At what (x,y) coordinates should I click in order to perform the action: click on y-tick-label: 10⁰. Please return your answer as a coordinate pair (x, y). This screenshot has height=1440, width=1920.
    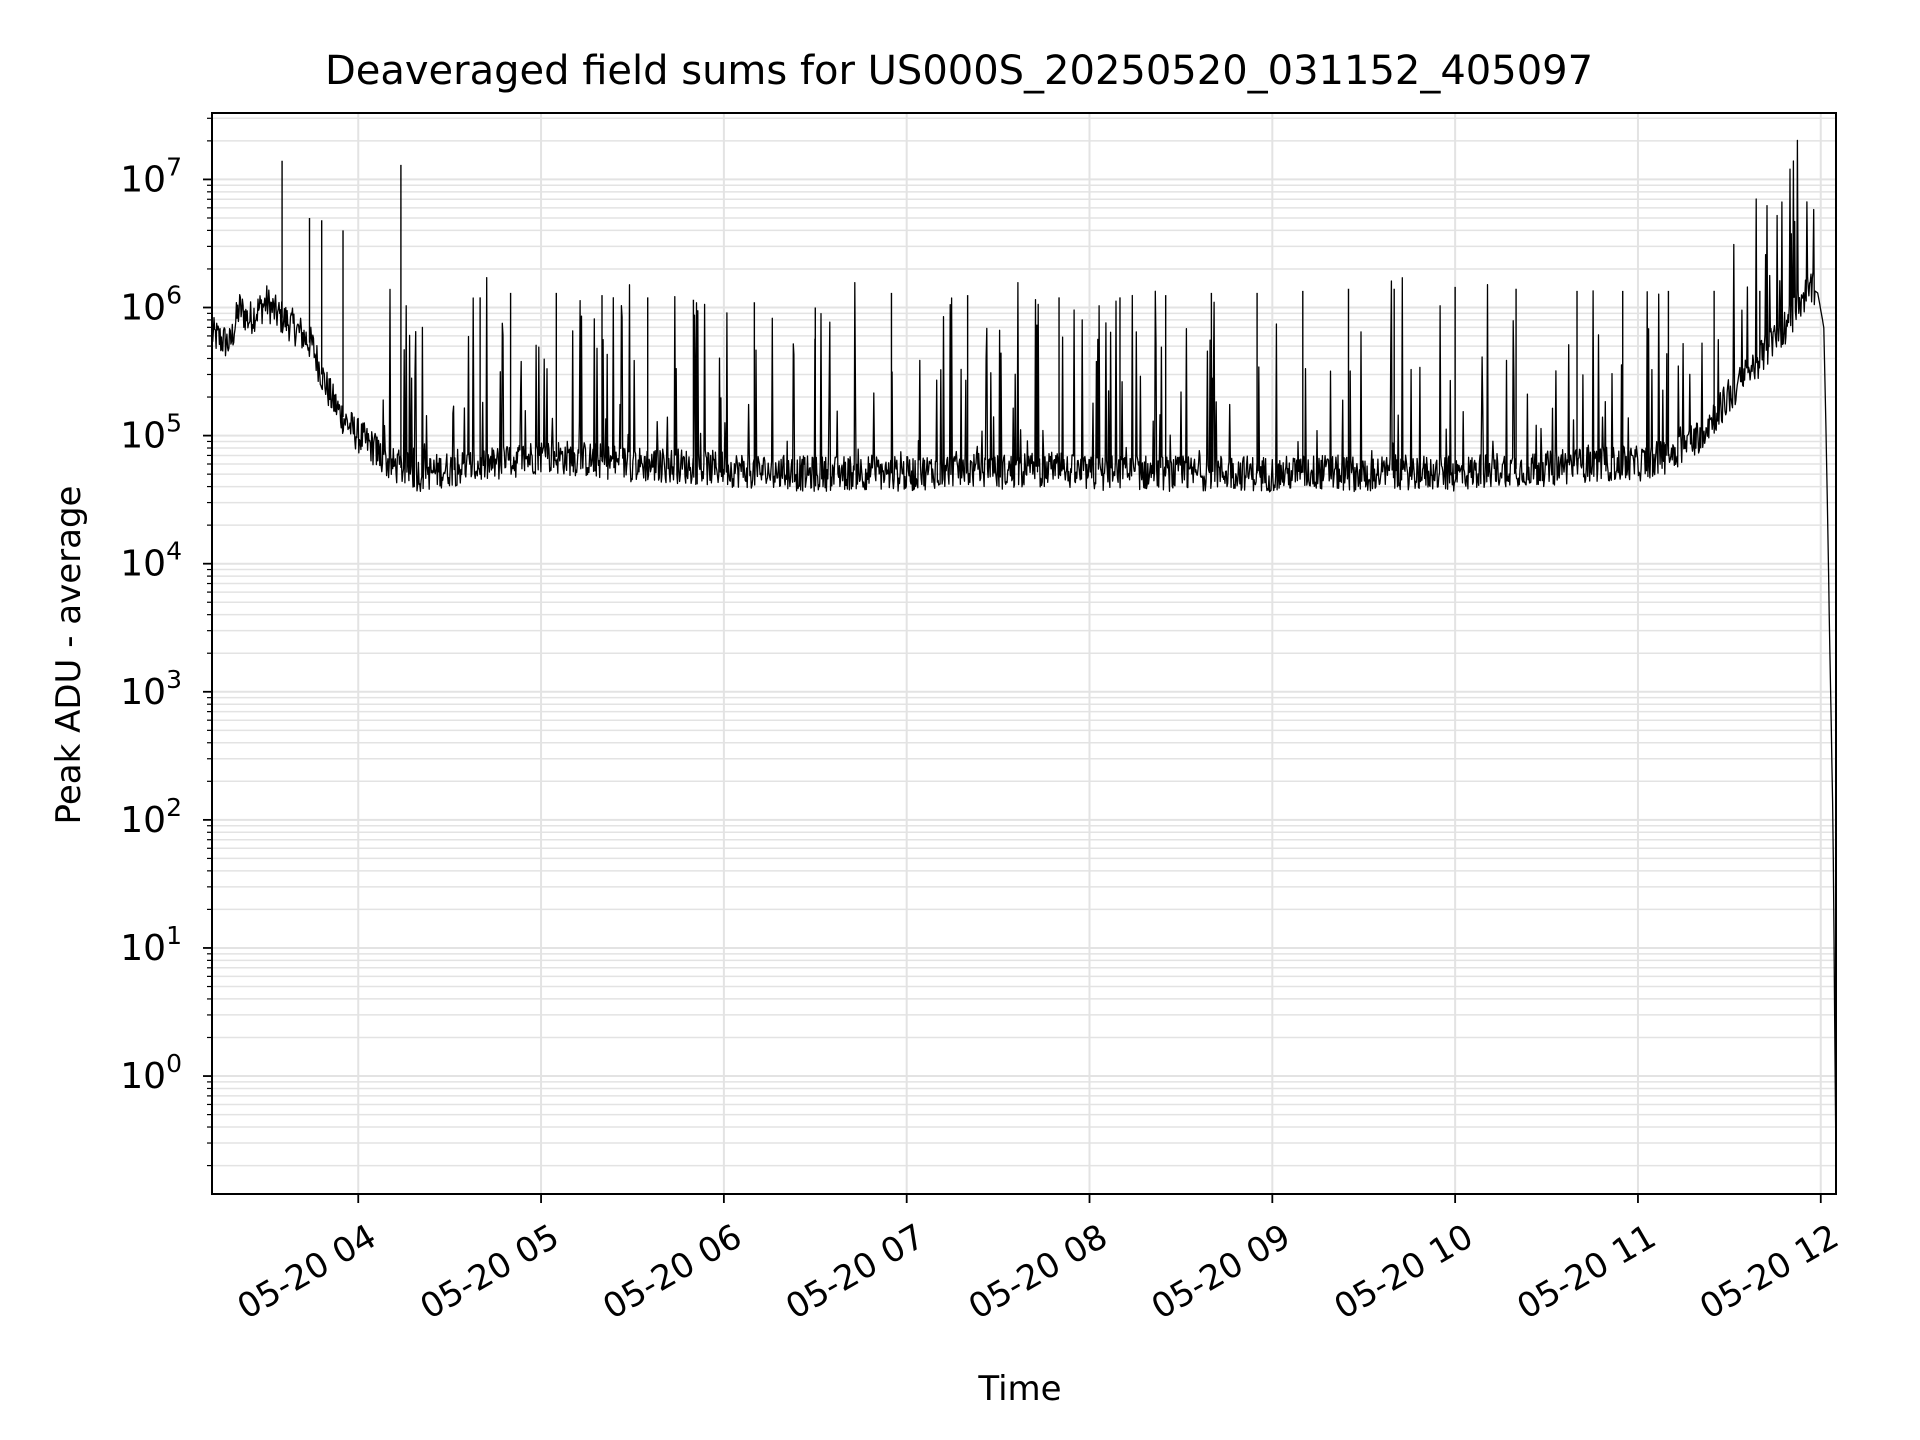
    Looking at the image, I should click on (151, 1073).